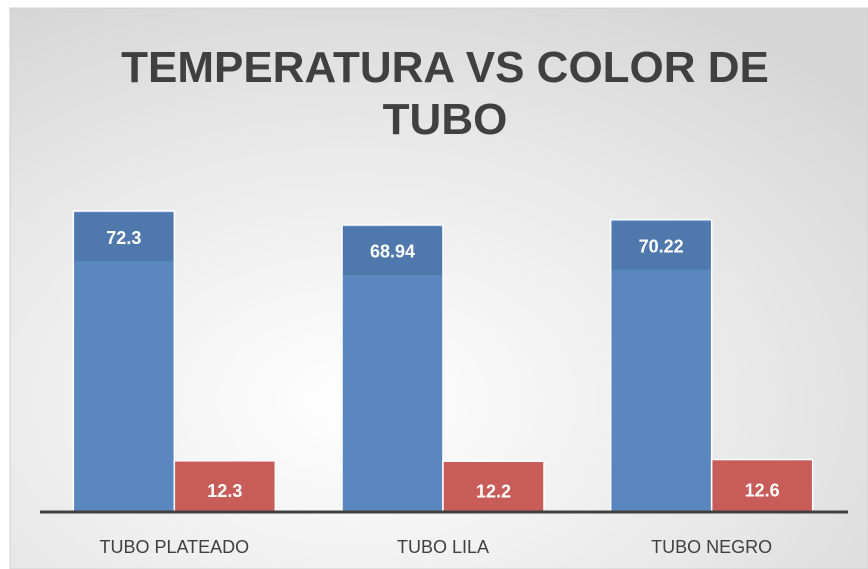  I want to click on data-label: 72.3, so click(123, 238).